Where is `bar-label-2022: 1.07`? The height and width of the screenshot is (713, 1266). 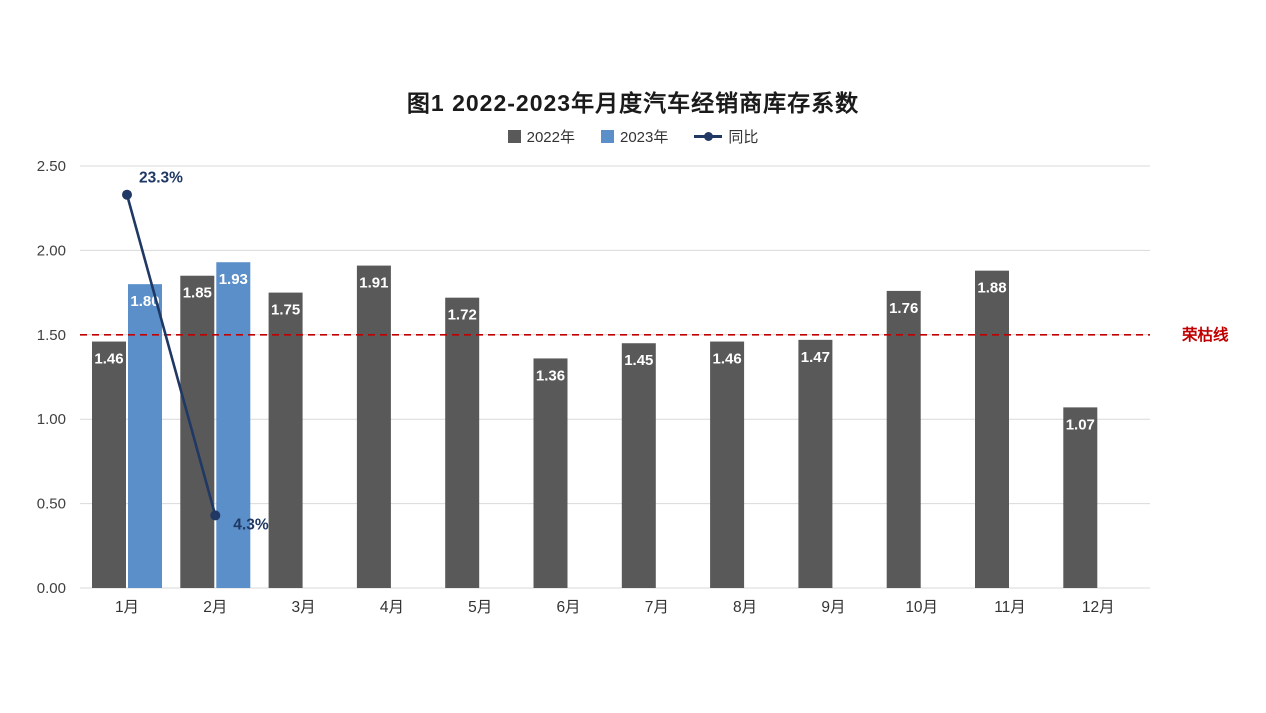
bar-label-2022: 1.07 is located at coordinates (1080, 424).